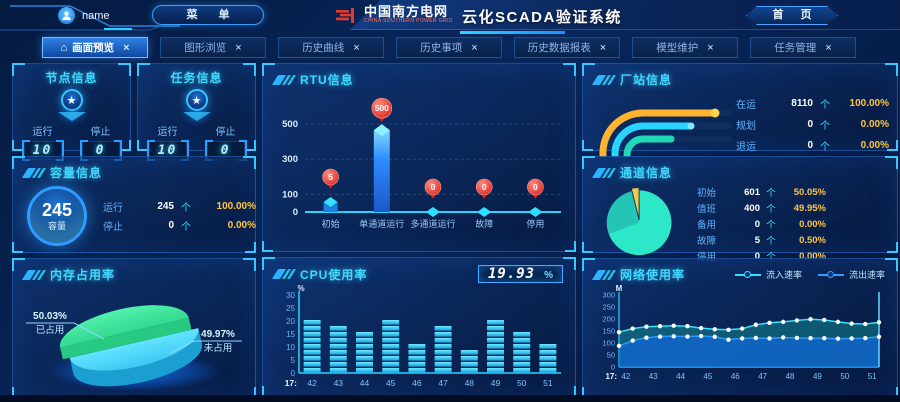 The image size is (900, 402). What do you see at coordinates (548, 383) in the screenshot?
I see `svg-text: 51` at bounding box center [548, 383].